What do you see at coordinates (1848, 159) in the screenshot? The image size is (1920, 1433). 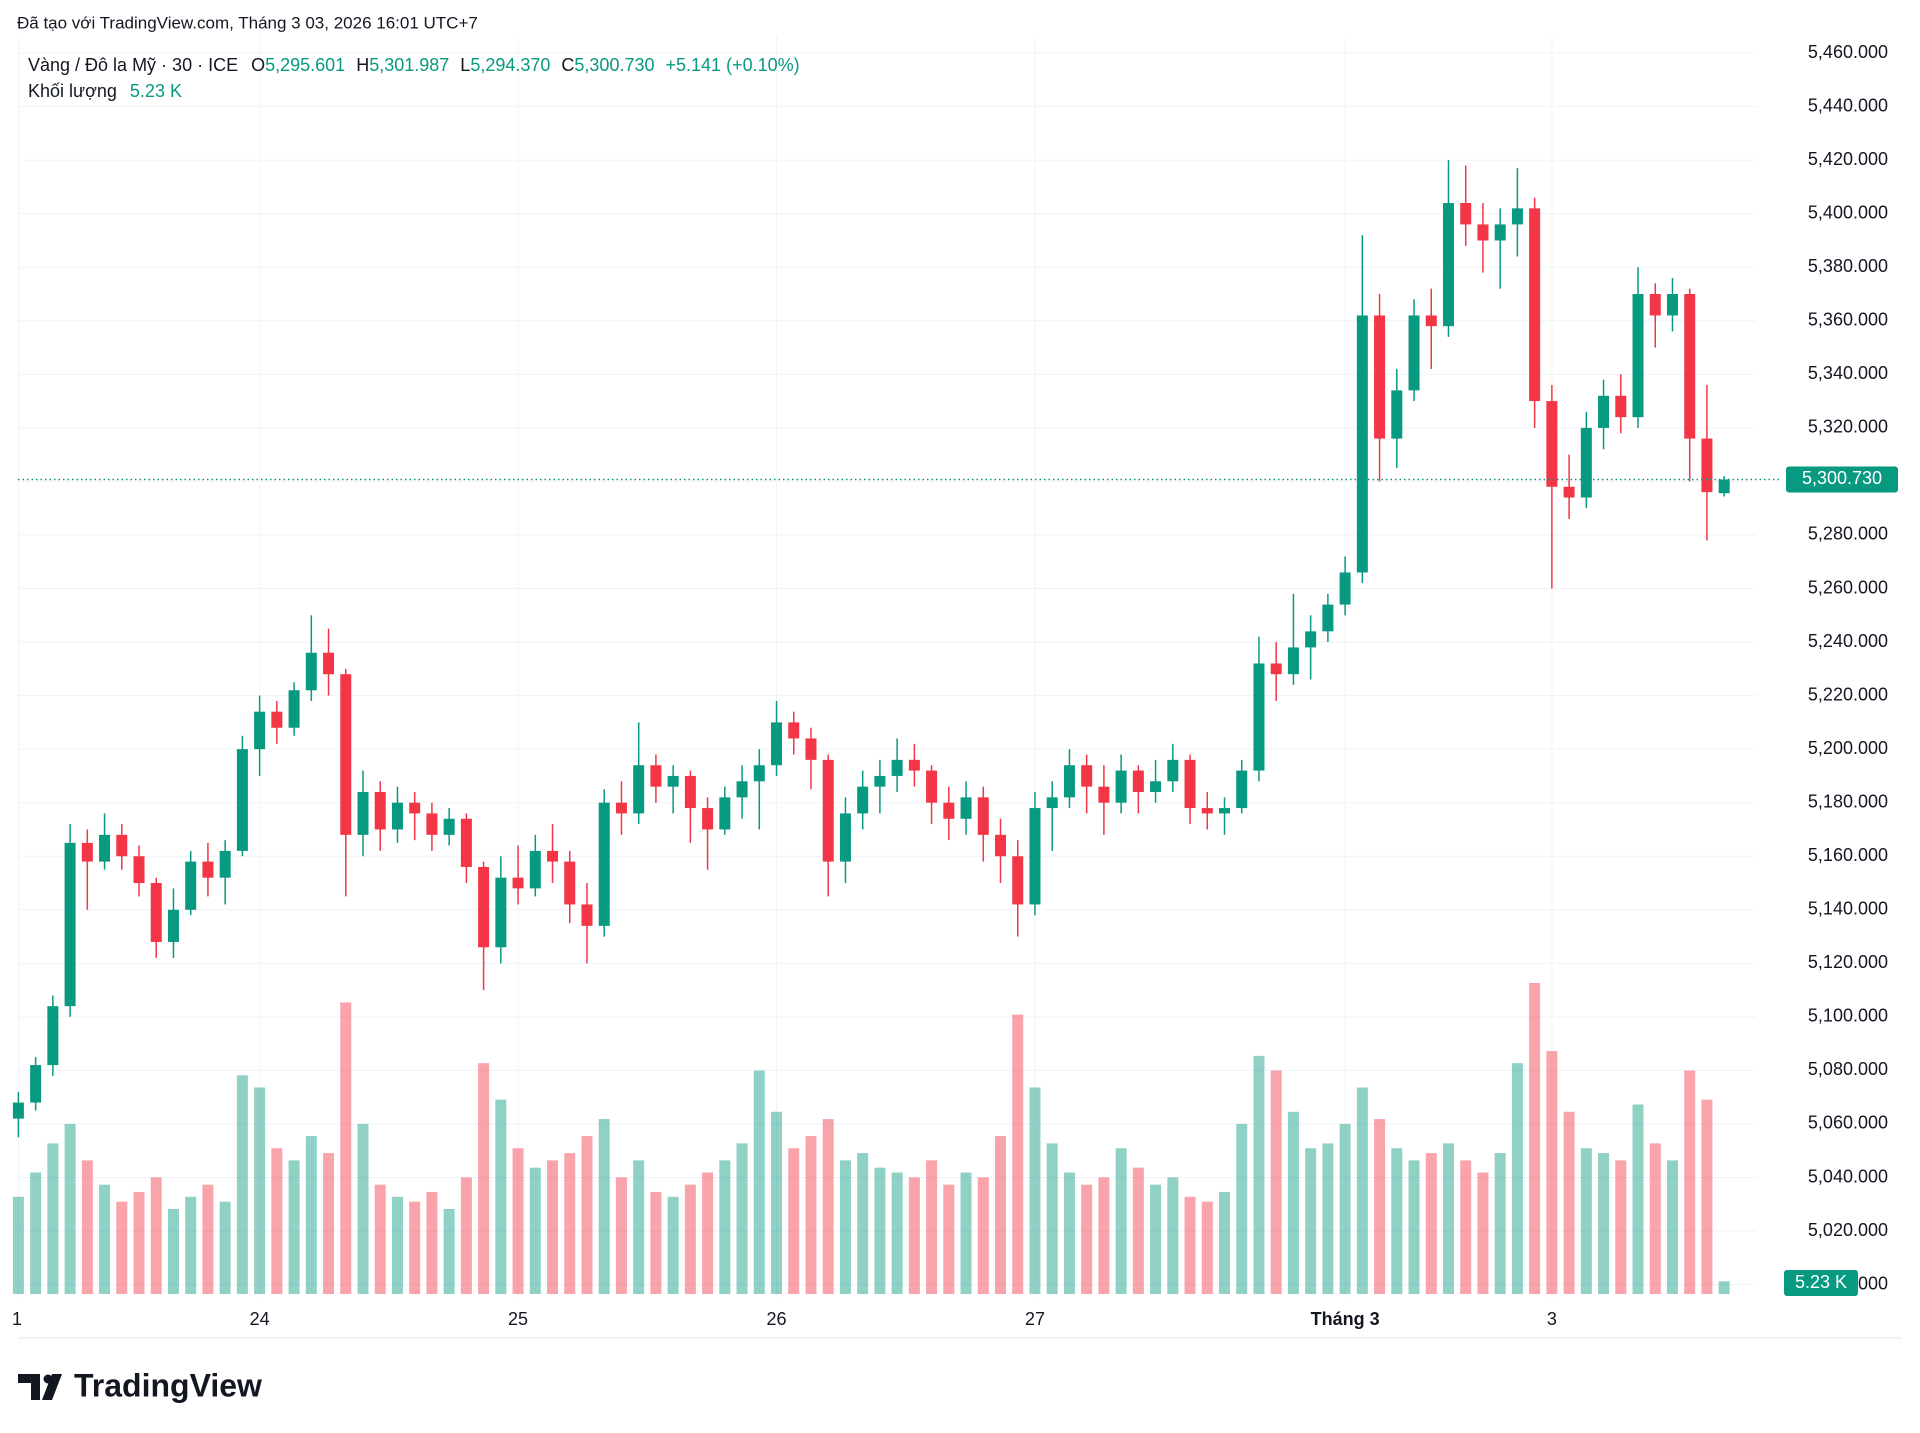 I see `y-tick-label: 5,420.000` at bounding box center [1848, 159].